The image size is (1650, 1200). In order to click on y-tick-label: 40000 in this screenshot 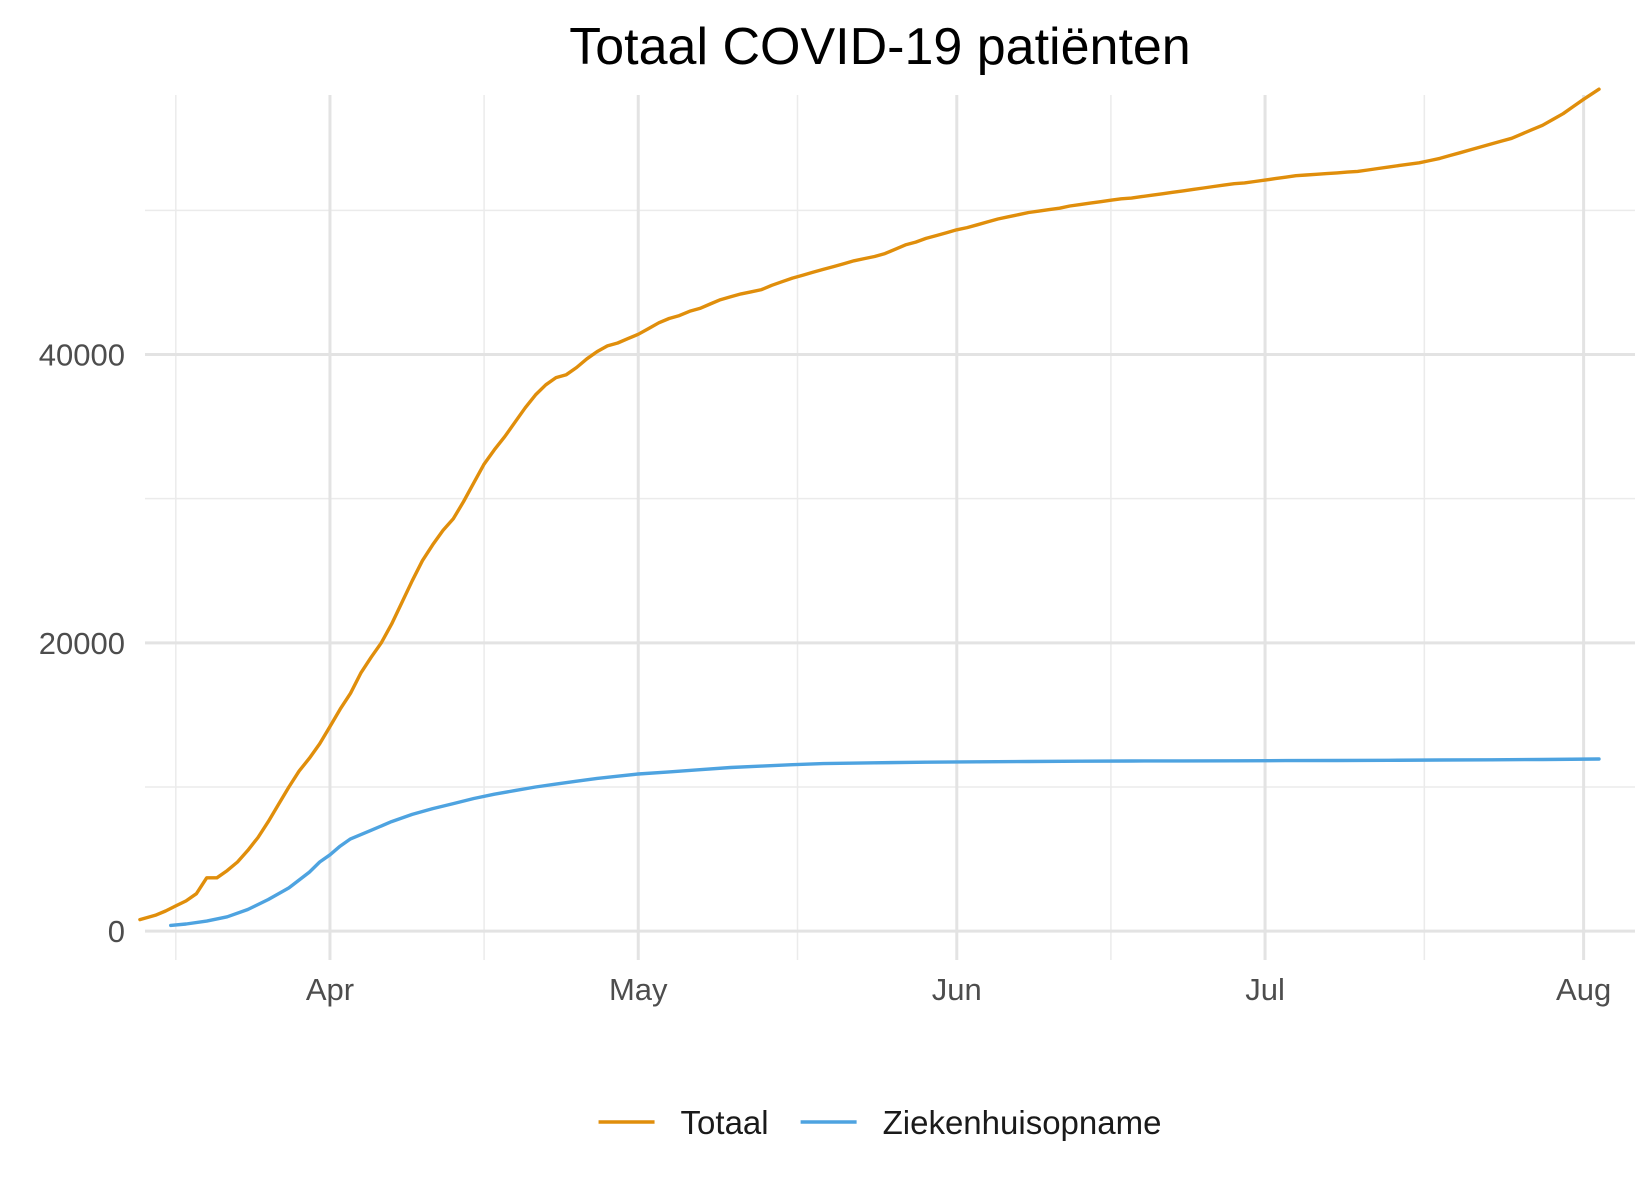, I will do `click(82, 355)`.